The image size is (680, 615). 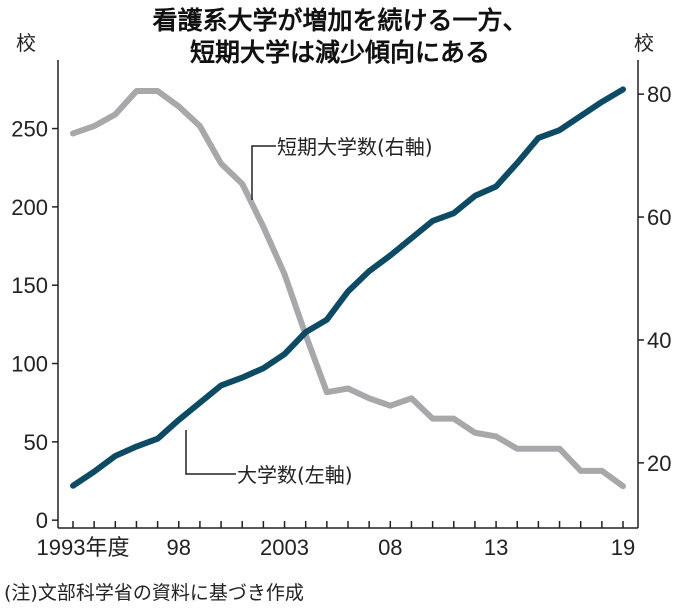 What do you see at coordinates (154, 593) in the screenshot?
I see `source-note: (注)文部科学省の資料に基づき作成` at bounding box center [154, 593].